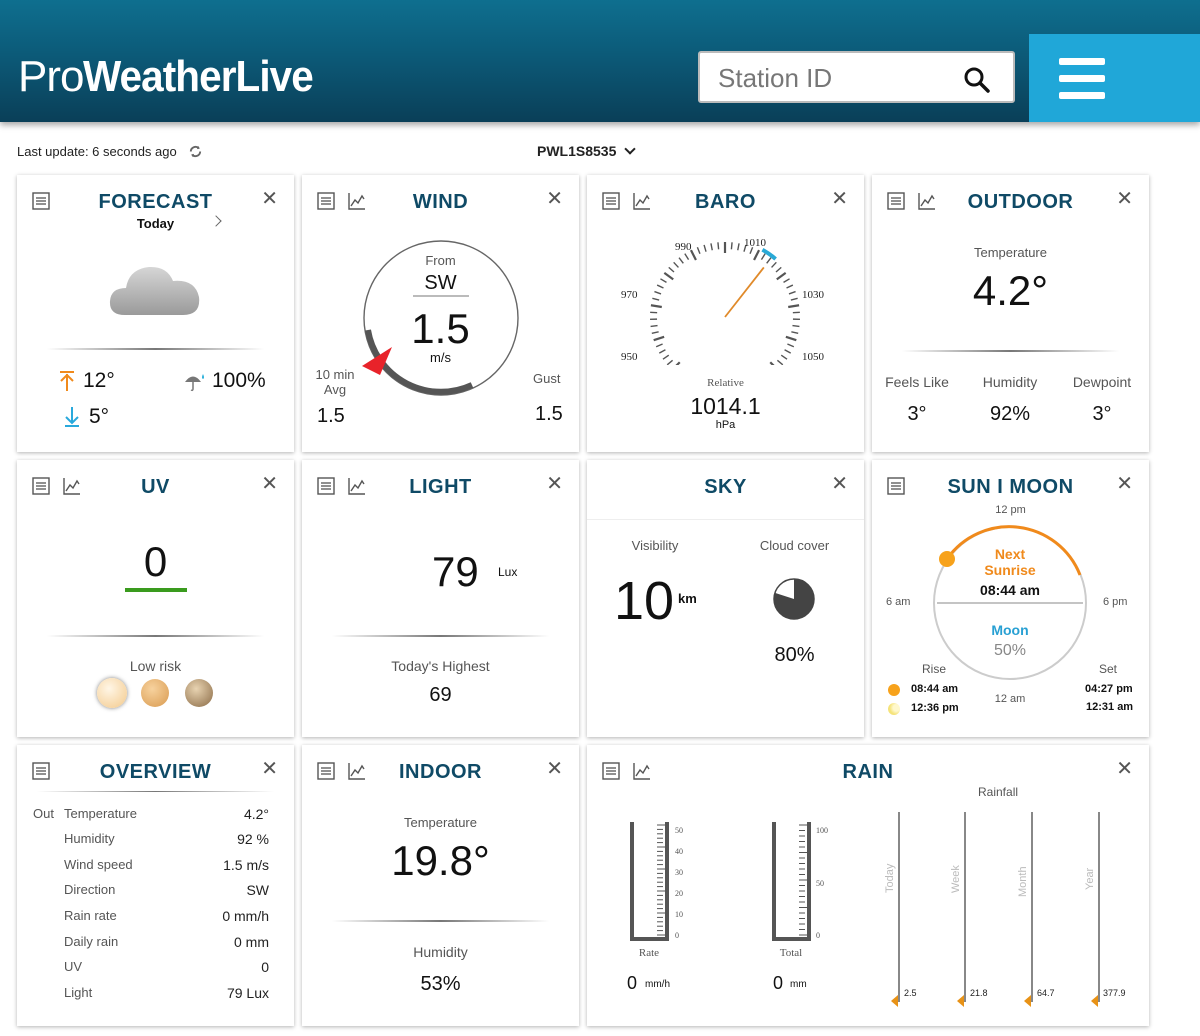  Describe the element at coordinates (838, 78) in the screenshot. I see `station-id-input` at that location.